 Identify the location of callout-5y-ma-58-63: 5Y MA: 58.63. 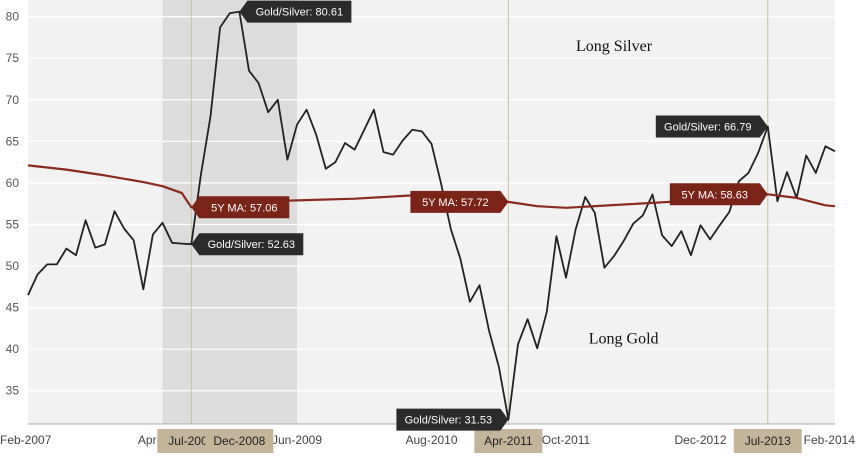
(718, 194).